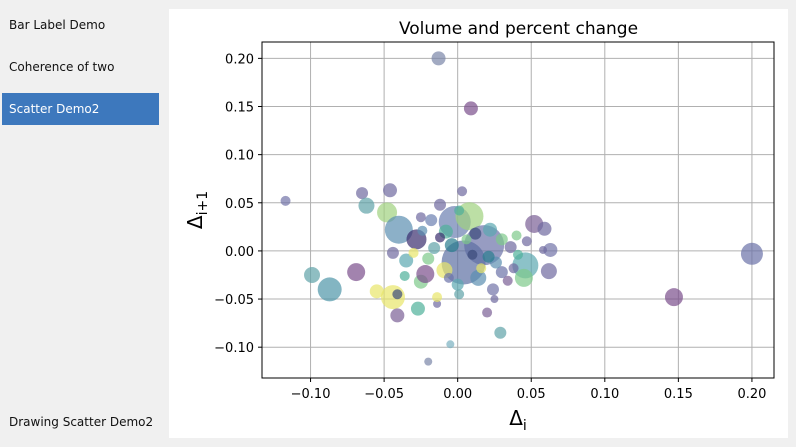  Describe the element at coordinates (239, 252) in the screenshot. I see `y-tick-label: 0.00` at that location.